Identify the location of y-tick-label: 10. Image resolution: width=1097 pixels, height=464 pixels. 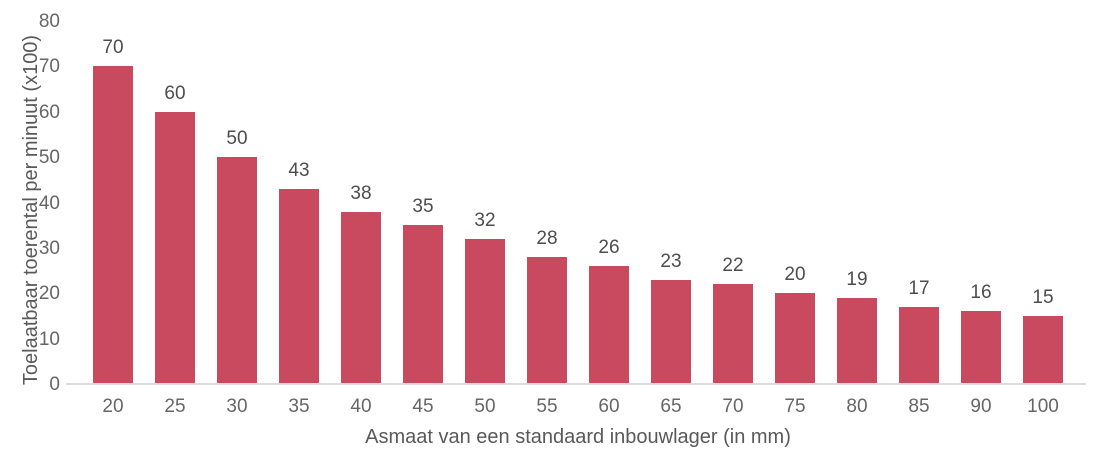
(49, 339).